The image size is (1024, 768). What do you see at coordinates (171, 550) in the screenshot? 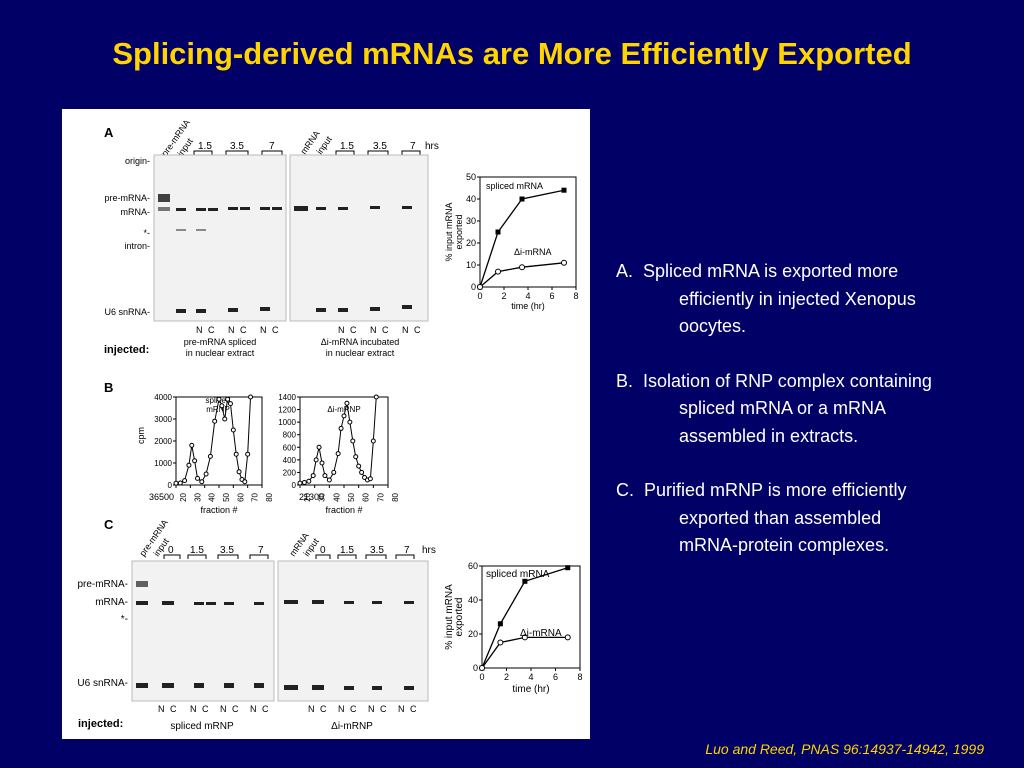
I see `panel-c-time-1: 0` at bounding box center [171, 550].